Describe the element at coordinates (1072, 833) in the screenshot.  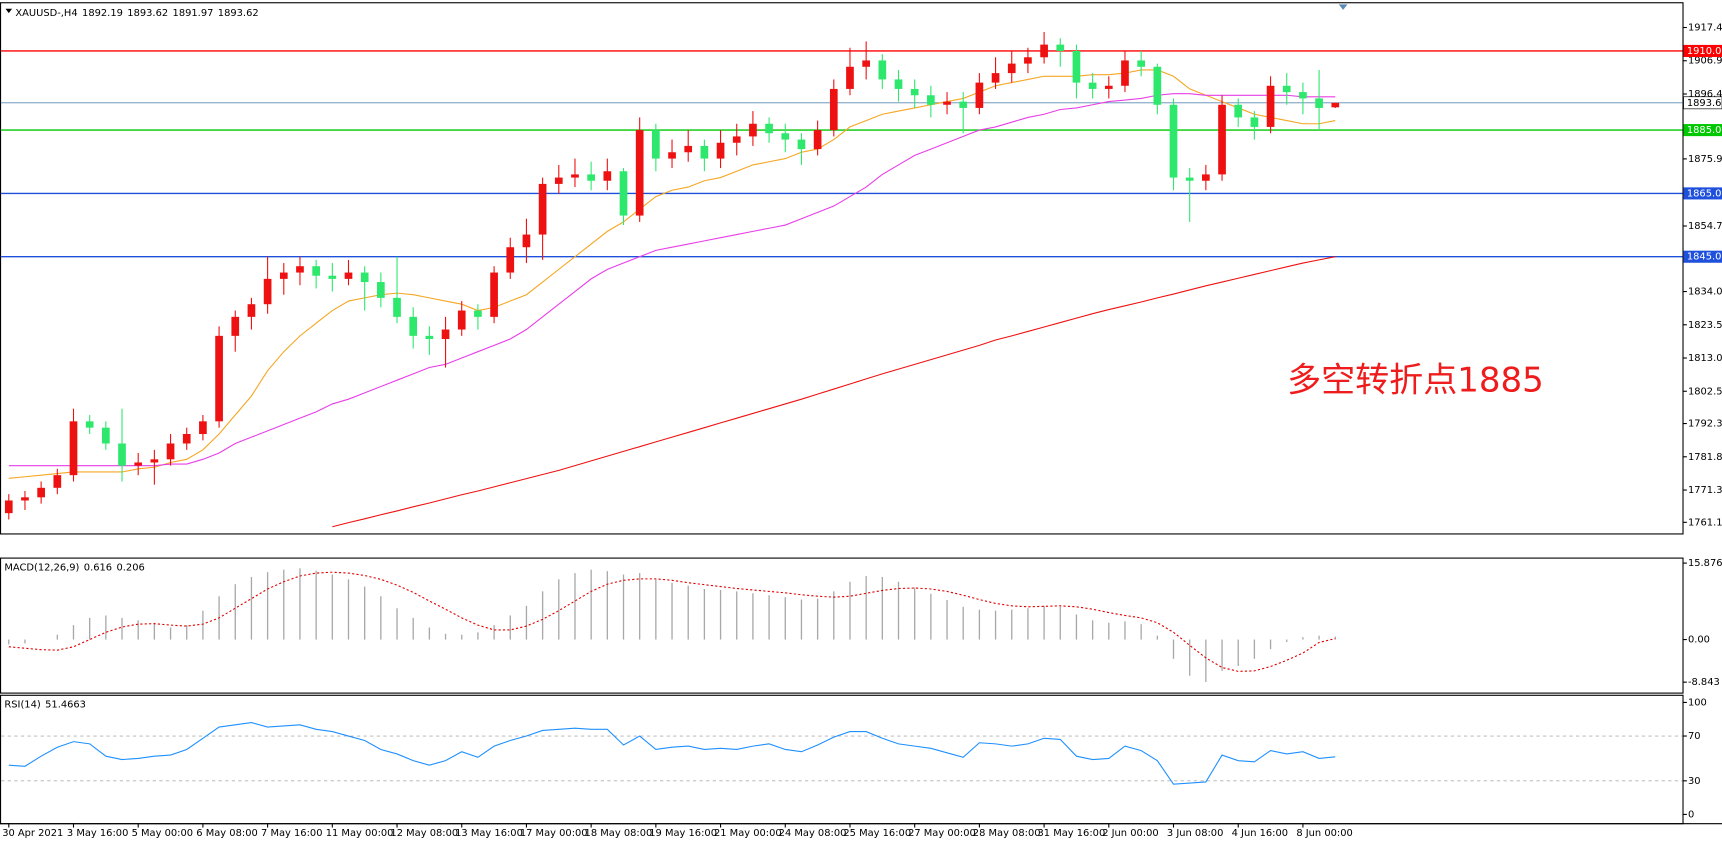
I see `x-tick-label: 31 May 16:00` at that location.